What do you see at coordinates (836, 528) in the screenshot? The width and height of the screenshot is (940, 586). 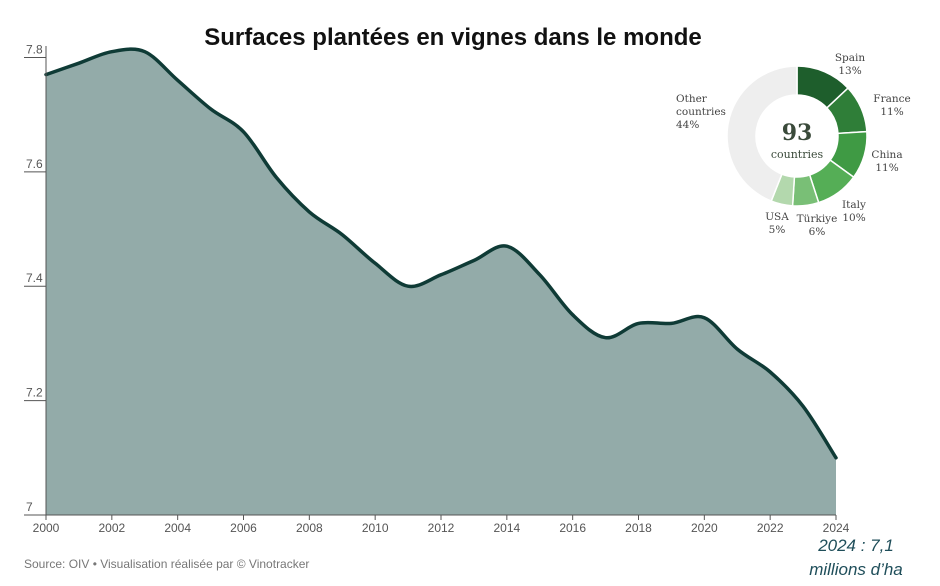 I see `x-tick-label-2024: 2024` at bounding box center [836, 528].